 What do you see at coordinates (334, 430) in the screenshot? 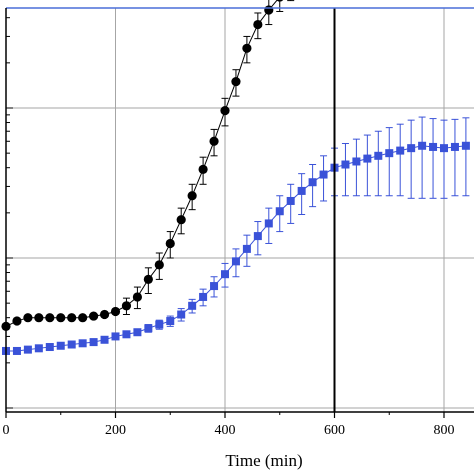
I see `x-tick-label: 600` at bounding box center [334, 430].